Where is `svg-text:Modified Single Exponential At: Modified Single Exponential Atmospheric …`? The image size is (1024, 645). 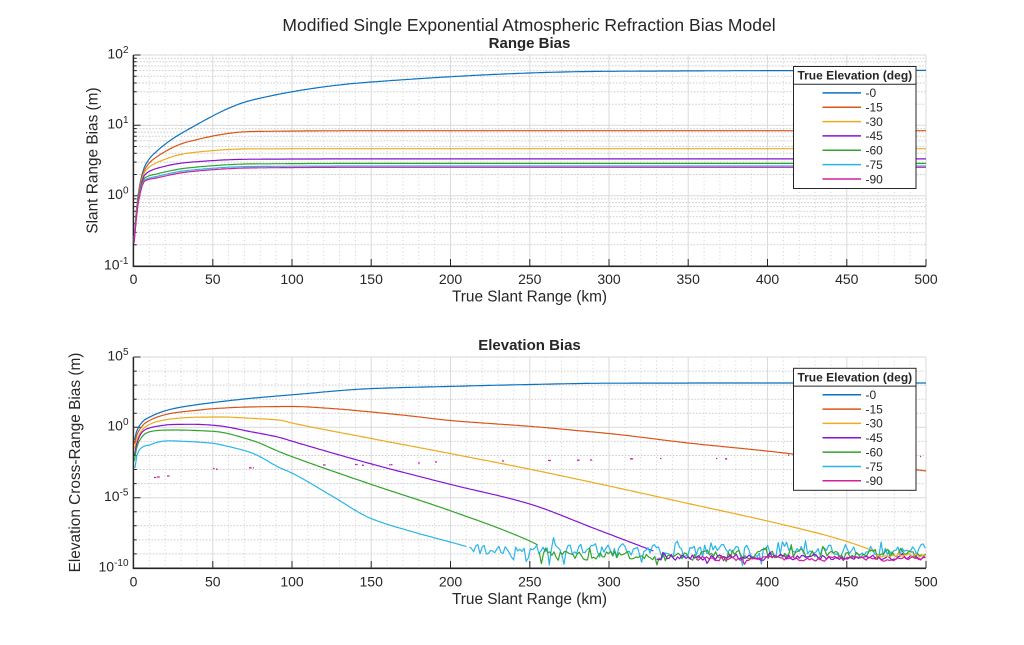 svg-text:Modified Single Exponential At: Modified Single Exponential Atmospheric … is located at coordinates (528, 25).